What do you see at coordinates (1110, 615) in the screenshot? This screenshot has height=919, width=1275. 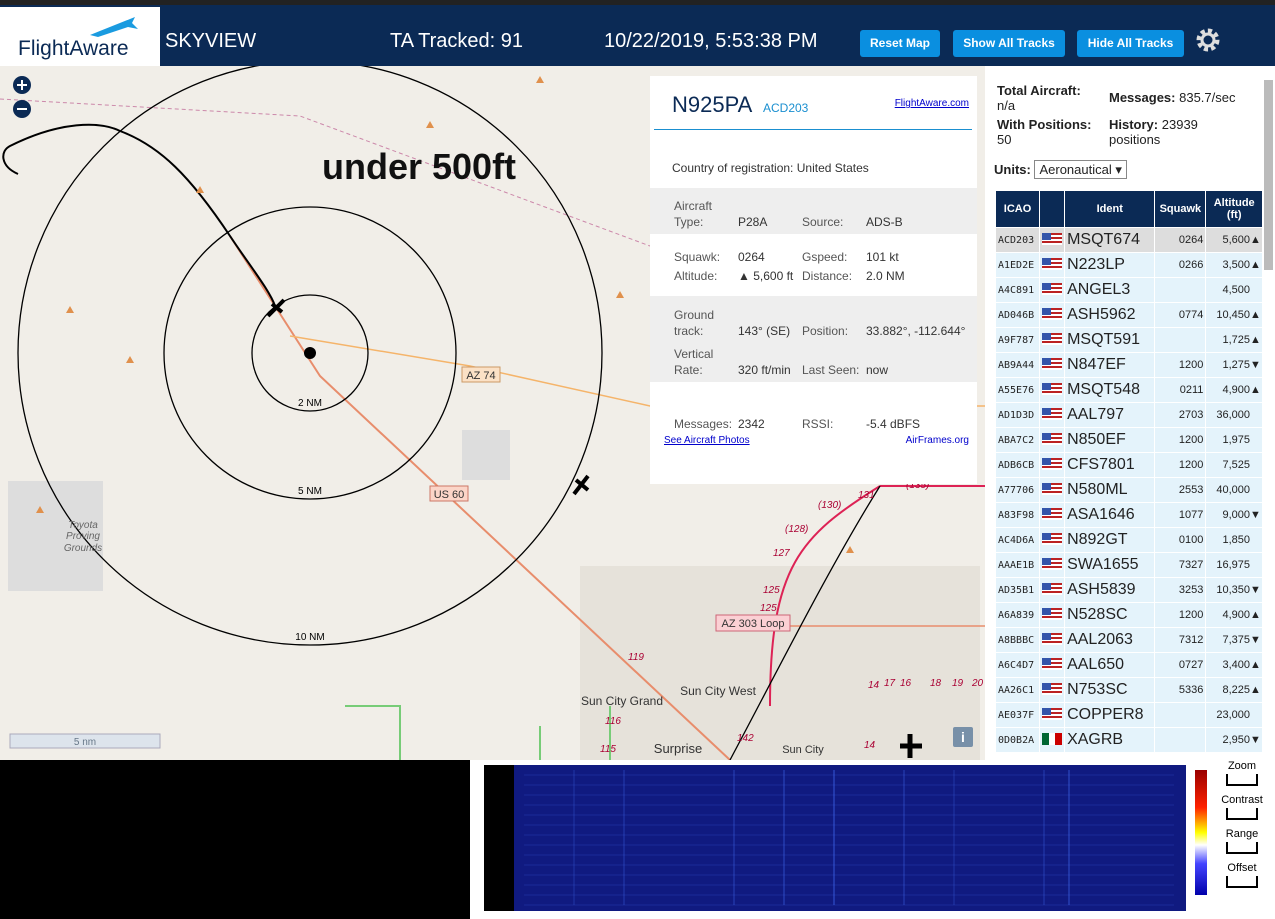 I see `ident: N528SC` at bounding box center [1110, 615].